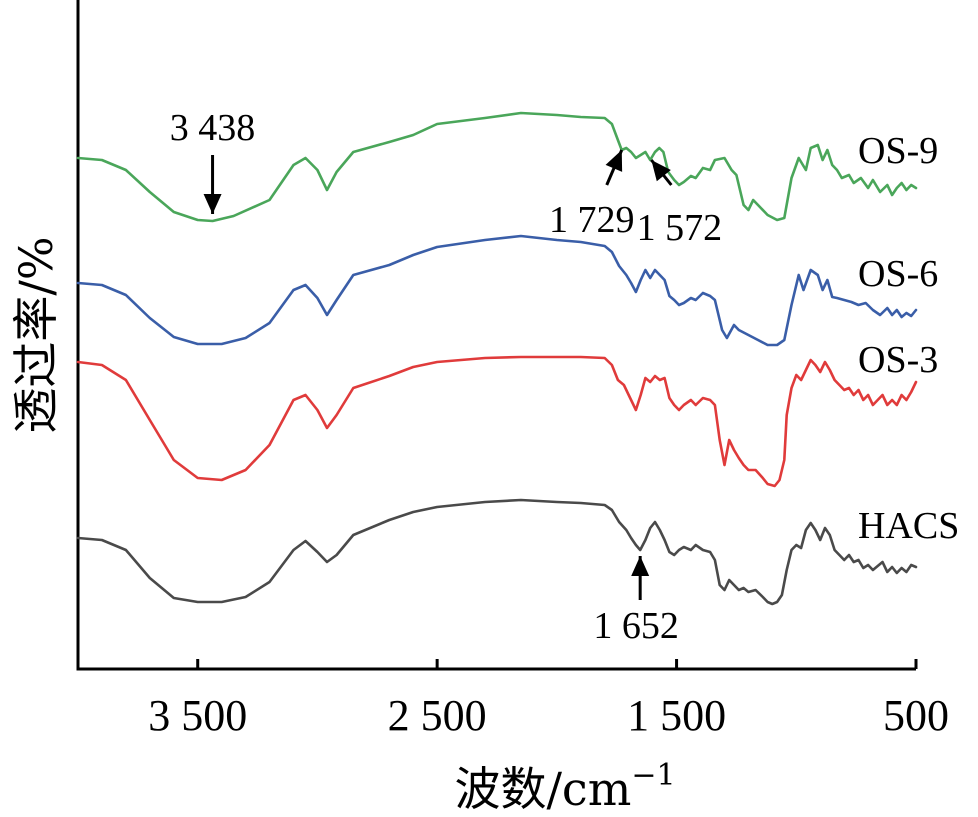 This screenshot has height=817, width=978. Describe the element at coordinates (542, 789) in the screenshot. I see `x-axis-title-main: 波数/cm` at that location.